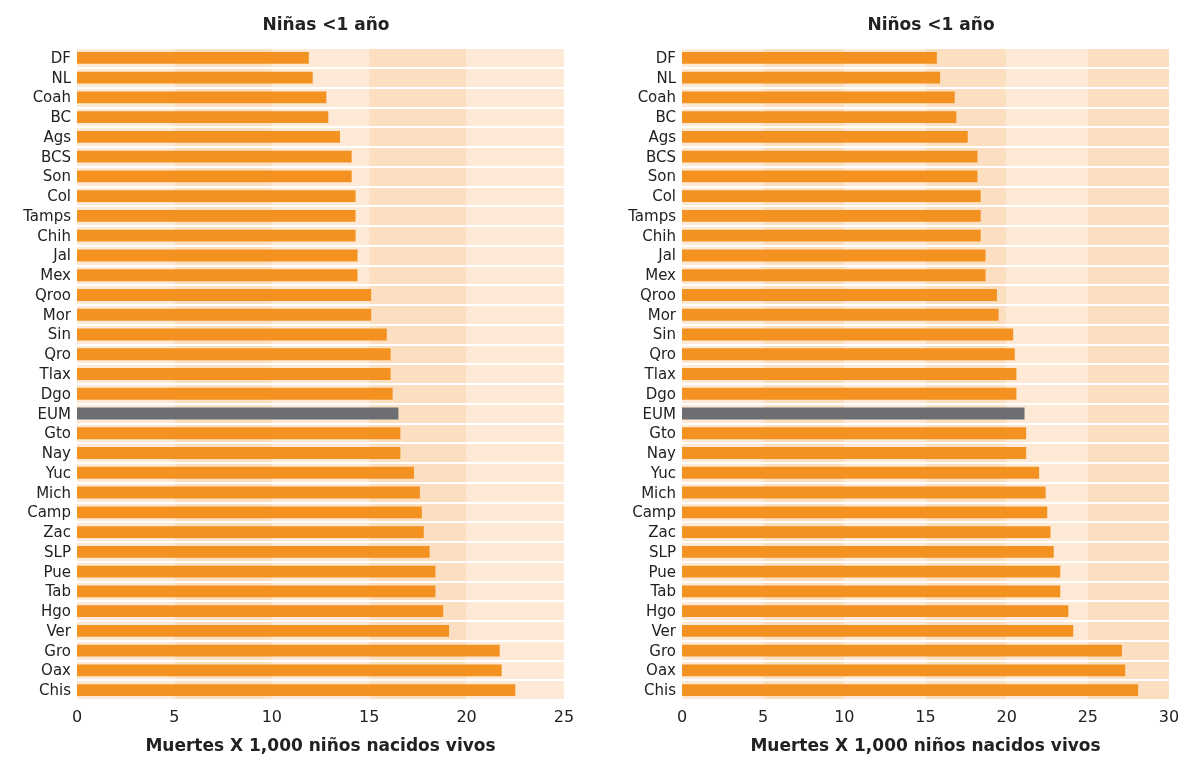 The image size is (1185, 758). Describe the element at coordinates (56, 611) in the screenshot. I see `y-tick-label: Hgo` at that location.